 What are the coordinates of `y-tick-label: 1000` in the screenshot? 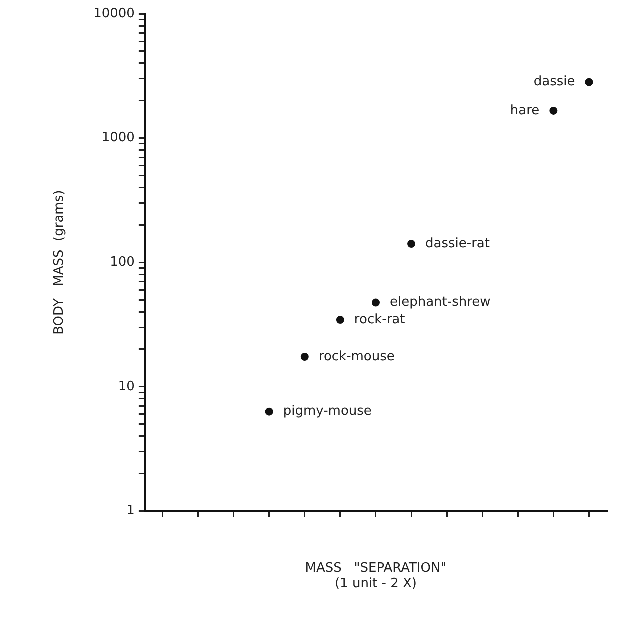 It's located at (118, 138).